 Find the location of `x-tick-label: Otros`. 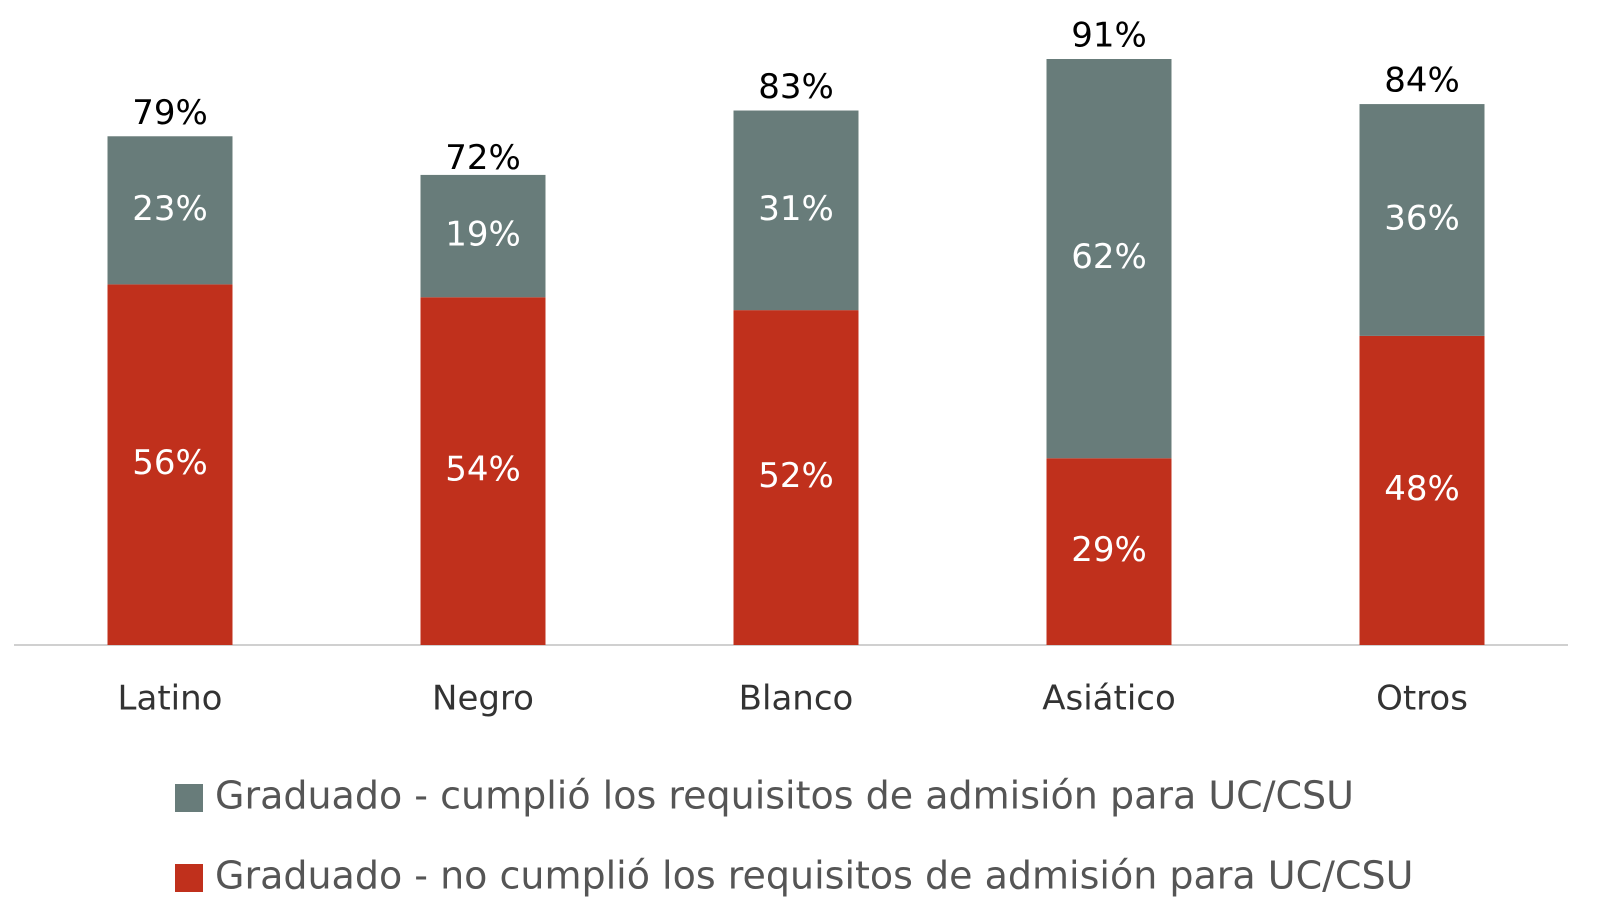

x-tick-label: Otros is located at coordinates (1422, 699).